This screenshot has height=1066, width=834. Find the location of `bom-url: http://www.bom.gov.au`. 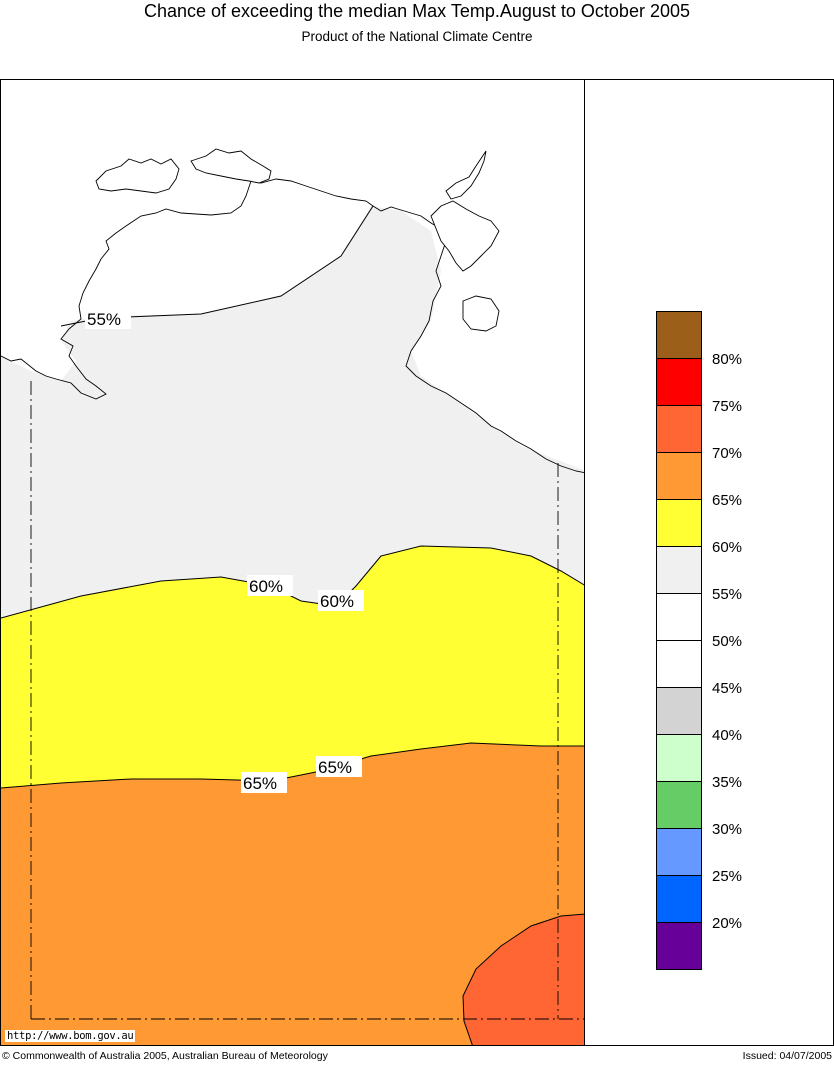

bom-url: http://www.bom.gov.au is located at coordinates (70, 1036).